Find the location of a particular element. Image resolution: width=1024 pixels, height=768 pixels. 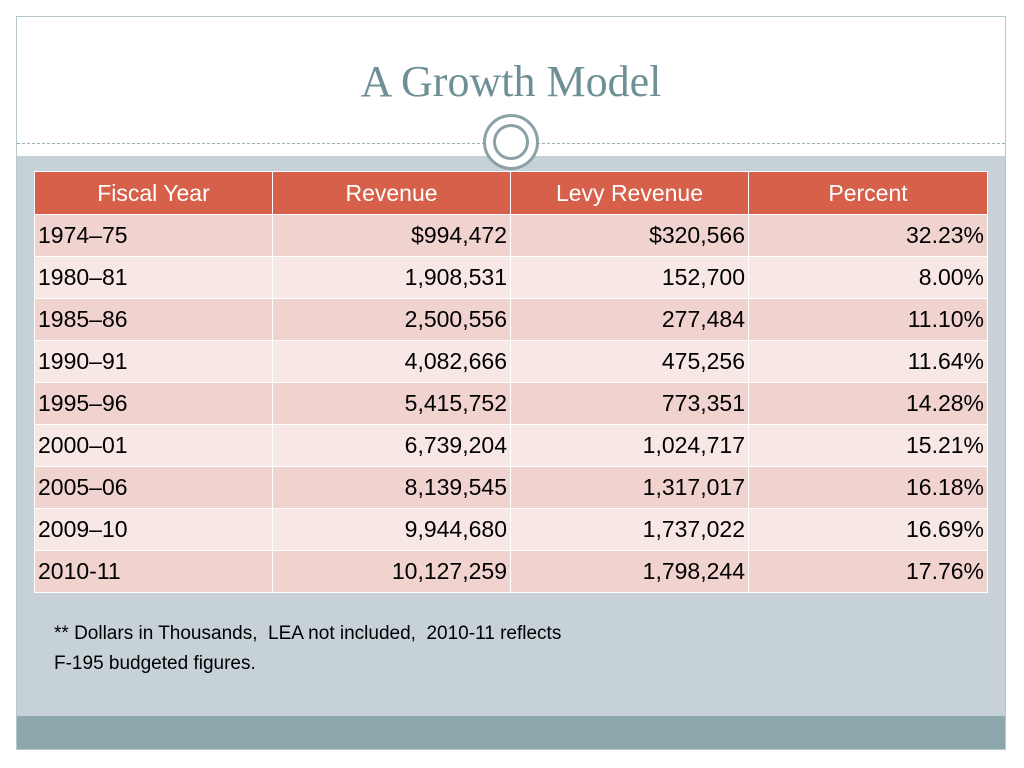

table-row: 1980–81 1,908,531 152,700 8.00% is located at coordinates (511, 277).